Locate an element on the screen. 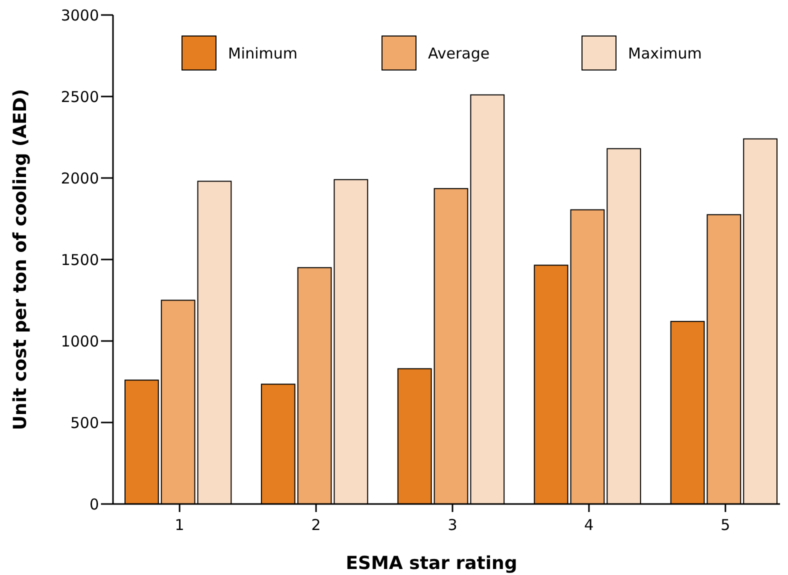  x-tick-label: 5 is located at coordinates (725, 525).